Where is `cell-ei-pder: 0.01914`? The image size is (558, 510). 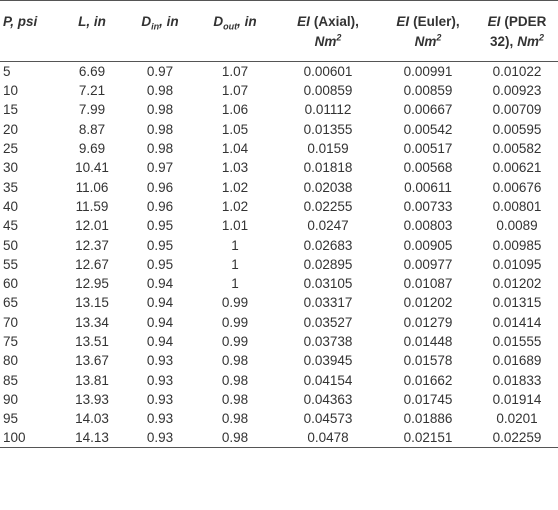
cell-ei-pder: 0.01914 is located at coordinates (517, 399).